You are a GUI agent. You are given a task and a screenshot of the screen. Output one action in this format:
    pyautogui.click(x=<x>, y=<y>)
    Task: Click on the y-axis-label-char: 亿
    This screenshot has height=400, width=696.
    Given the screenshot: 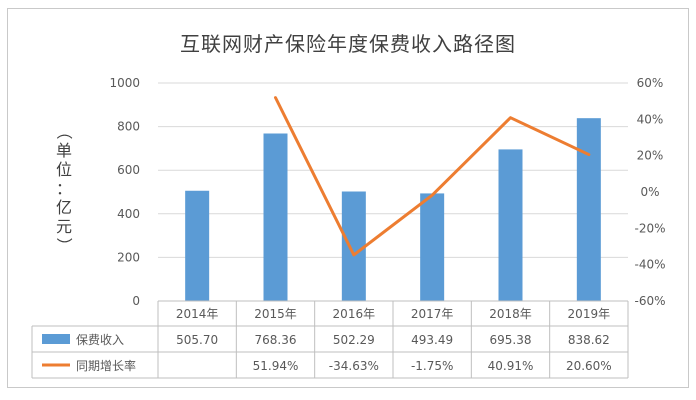 What is the action you would take?
    pyautogui.click(x=63, y=207)
    